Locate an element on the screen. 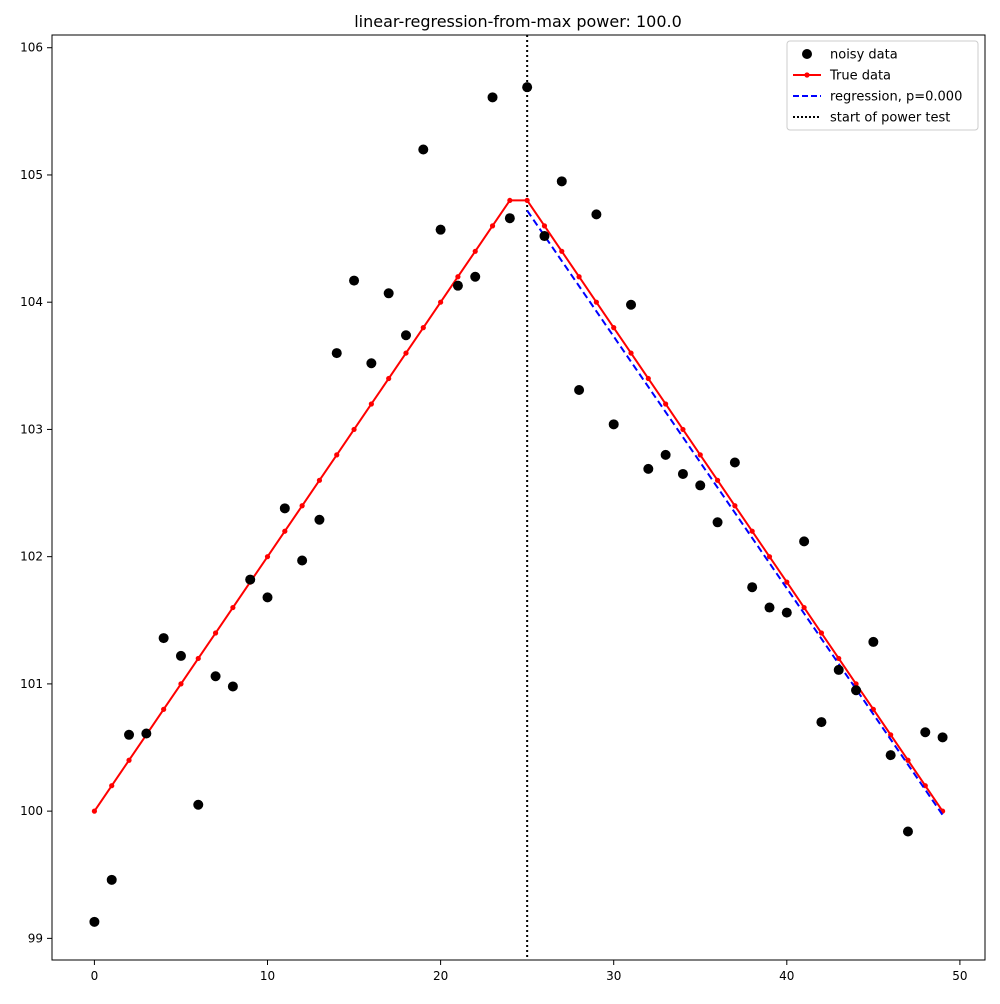  x-tick-label: 10 is located at coordinates (267, 976).